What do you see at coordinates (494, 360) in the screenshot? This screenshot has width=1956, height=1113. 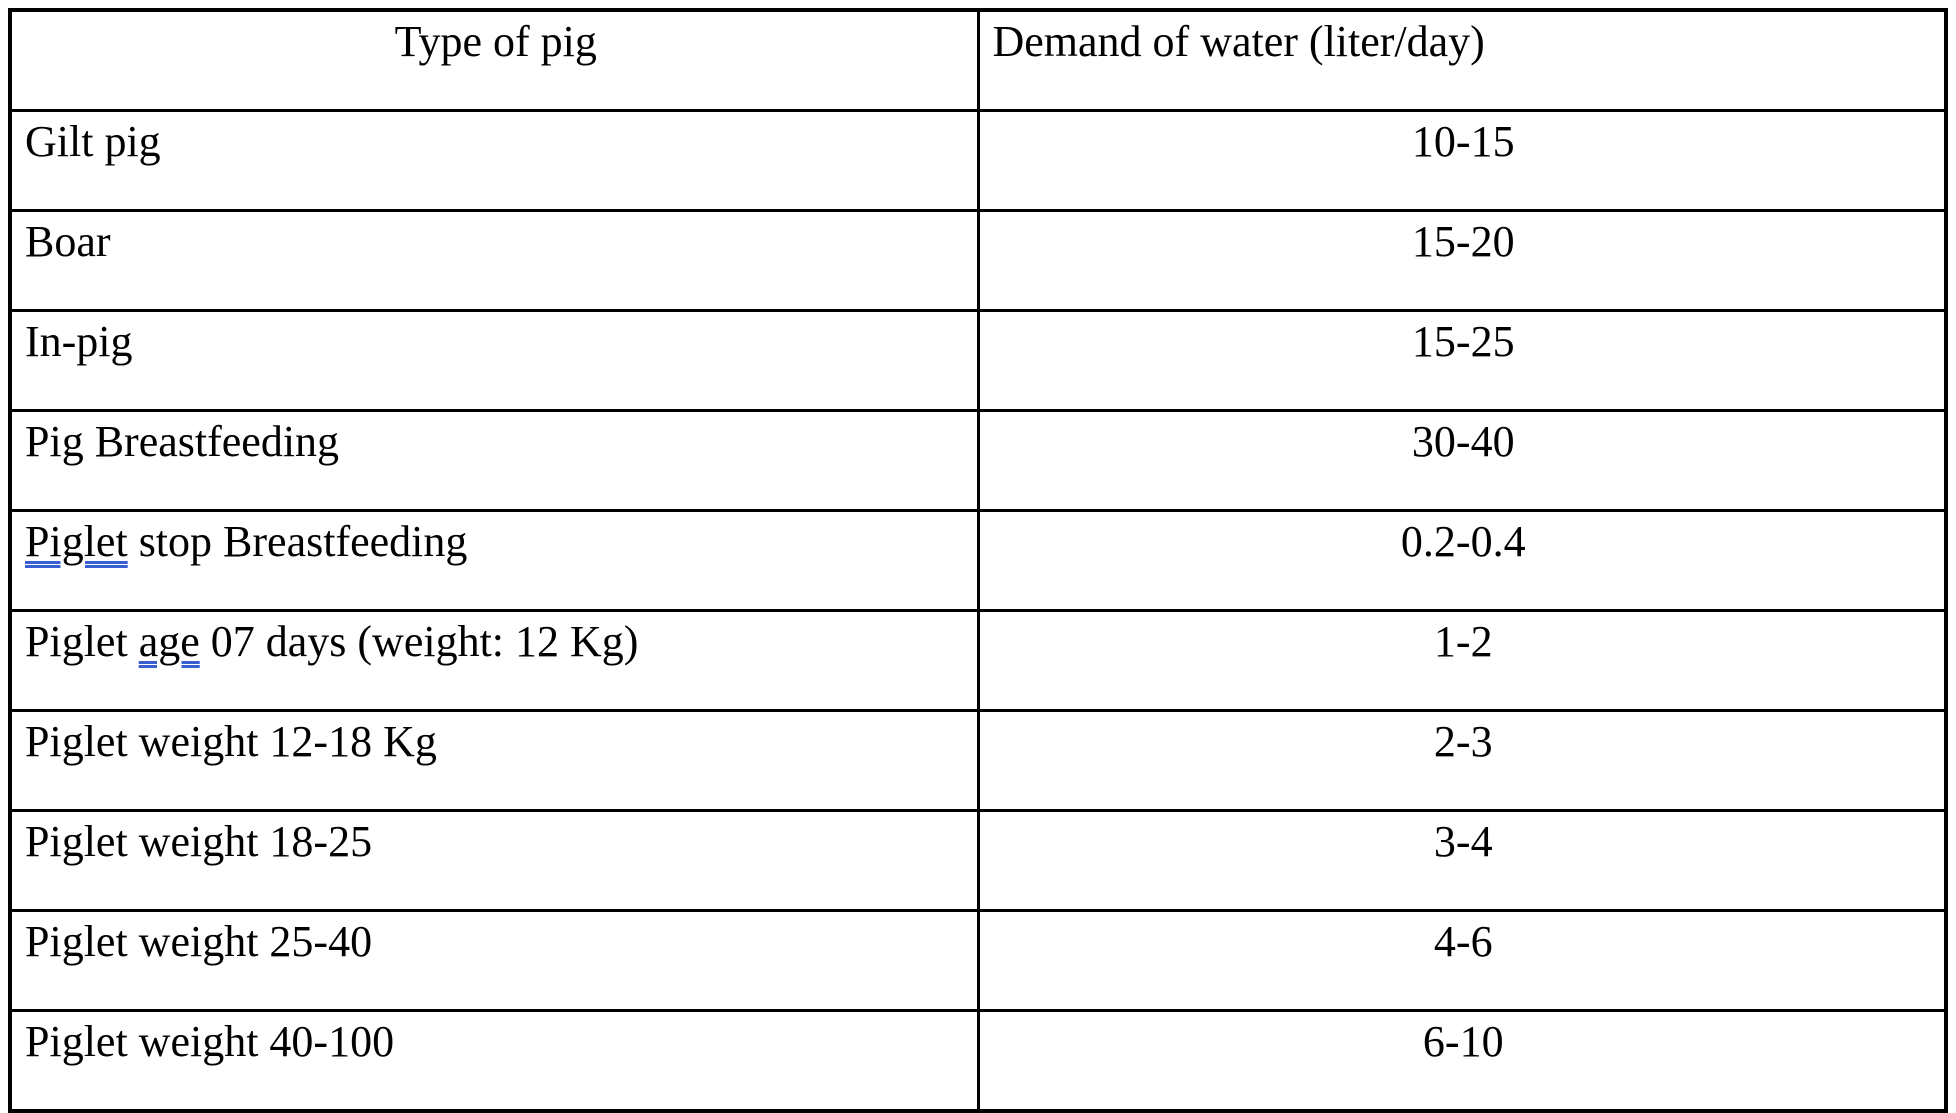 I see `pig-type-cell: In-pig` at bounding box center [494, 360].